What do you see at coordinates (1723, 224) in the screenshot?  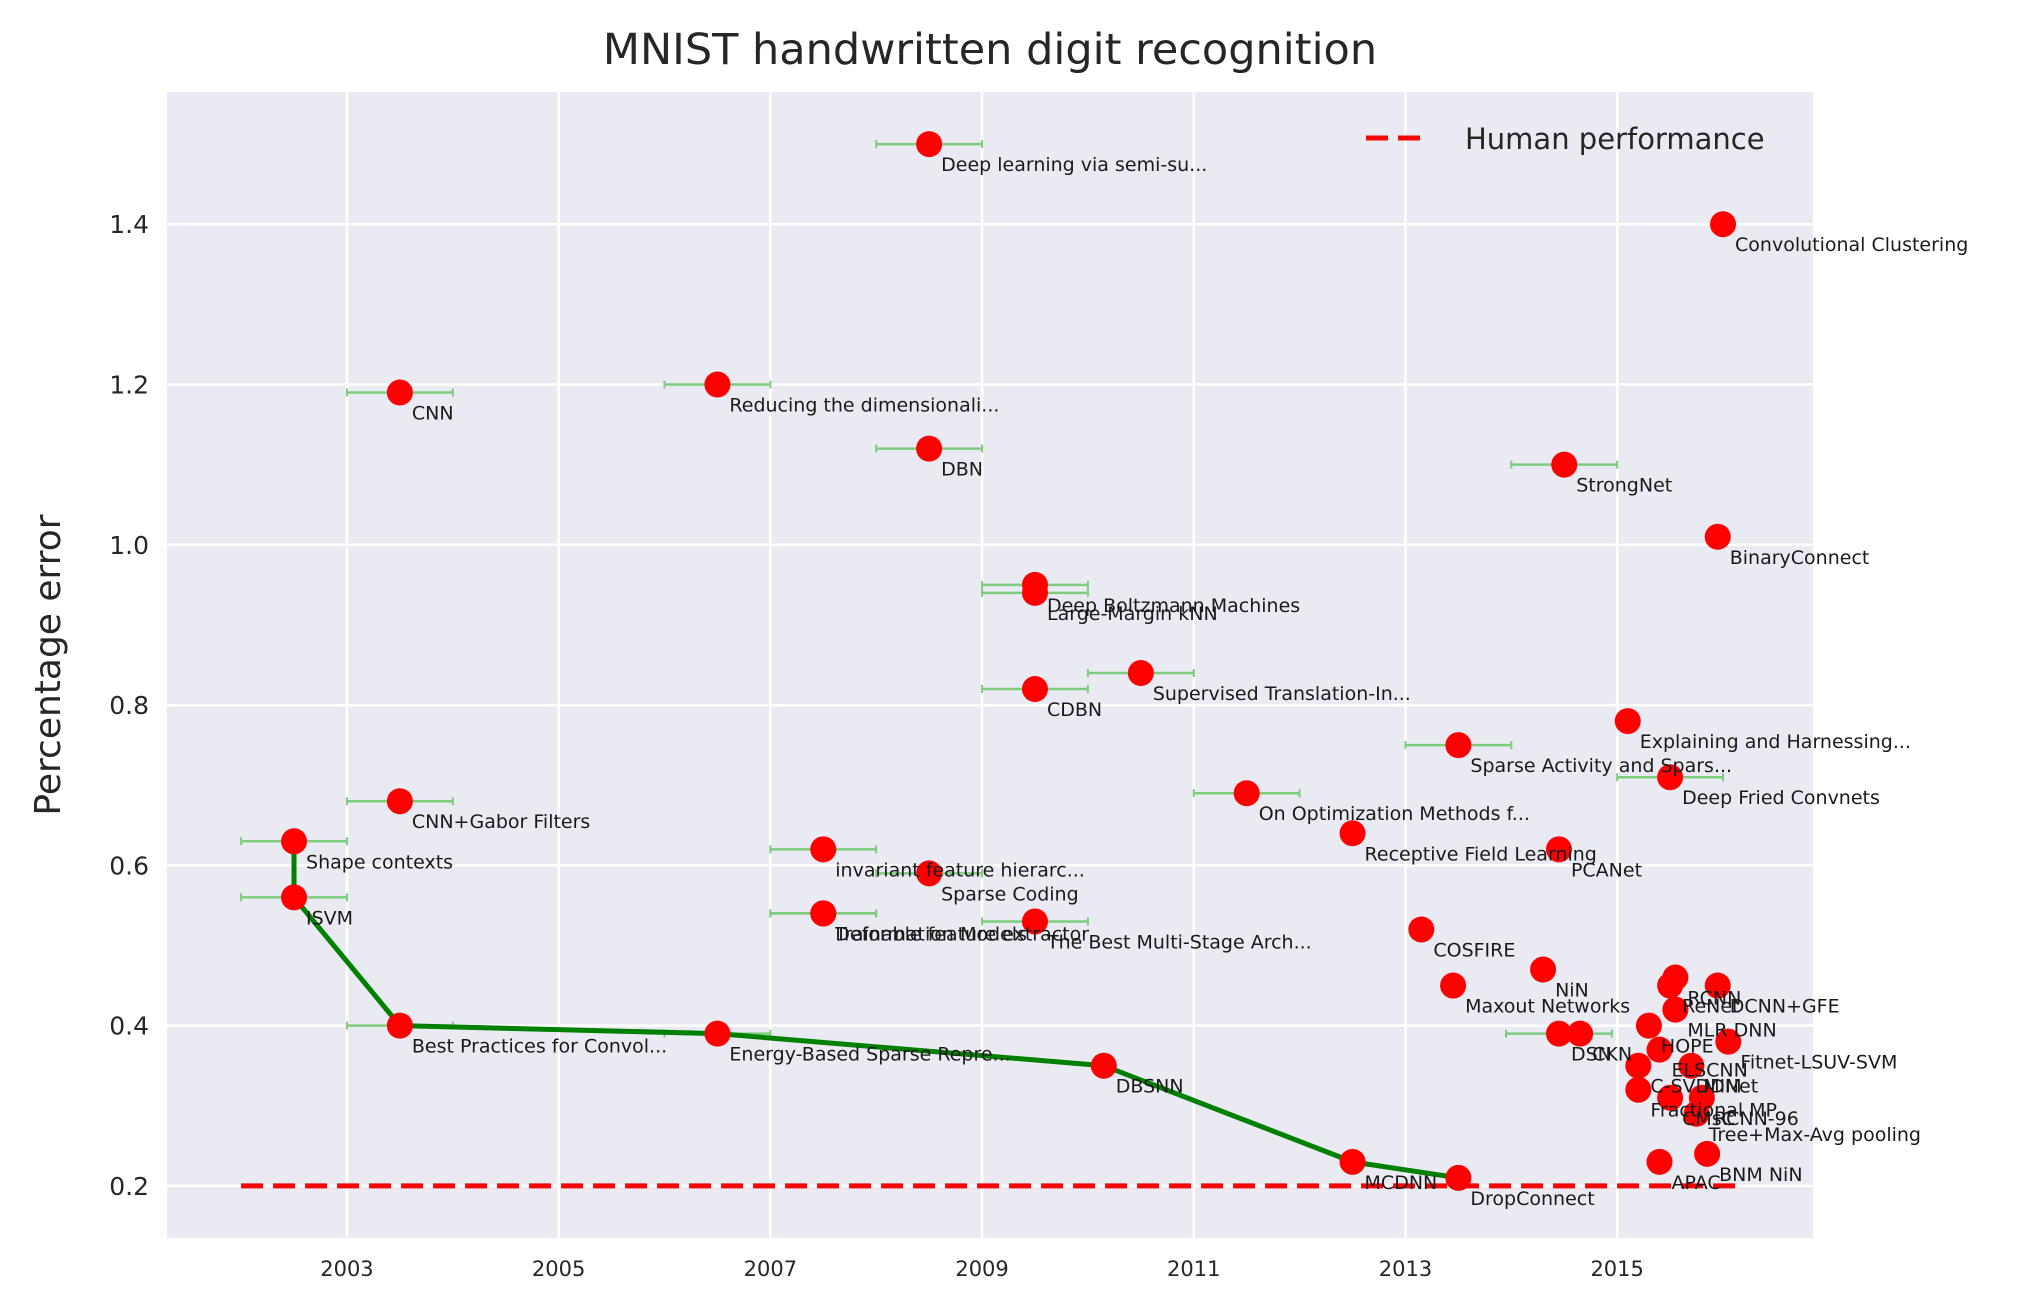 I see `point-convolutional-clustering` at bounding box center [1723, 224].